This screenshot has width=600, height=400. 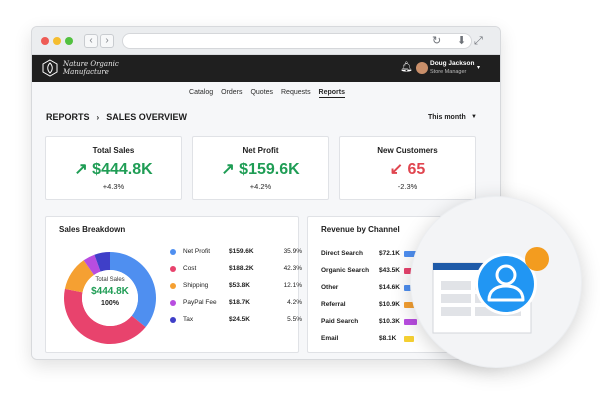 What do you see at coordinates (389, 270) in the screenshot?
I see `channel-value: $43.5K` at bounding box center [389, 270].